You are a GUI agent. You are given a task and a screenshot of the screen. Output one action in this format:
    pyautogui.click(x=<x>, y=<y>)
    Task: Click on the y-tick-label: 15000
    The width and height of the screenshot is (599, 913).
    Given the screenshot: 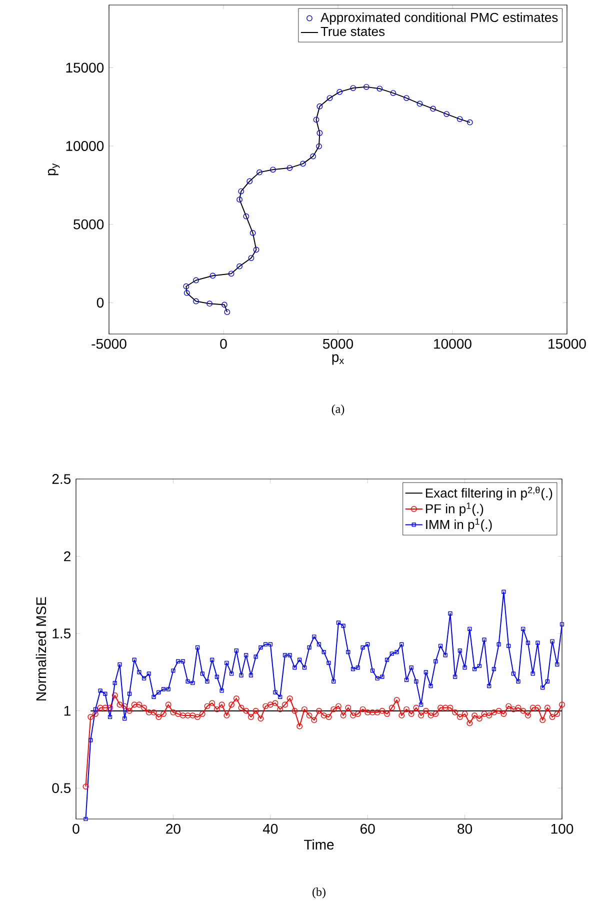 What is the action you would take?
    pyautogui.click(x=85, y=67)
    